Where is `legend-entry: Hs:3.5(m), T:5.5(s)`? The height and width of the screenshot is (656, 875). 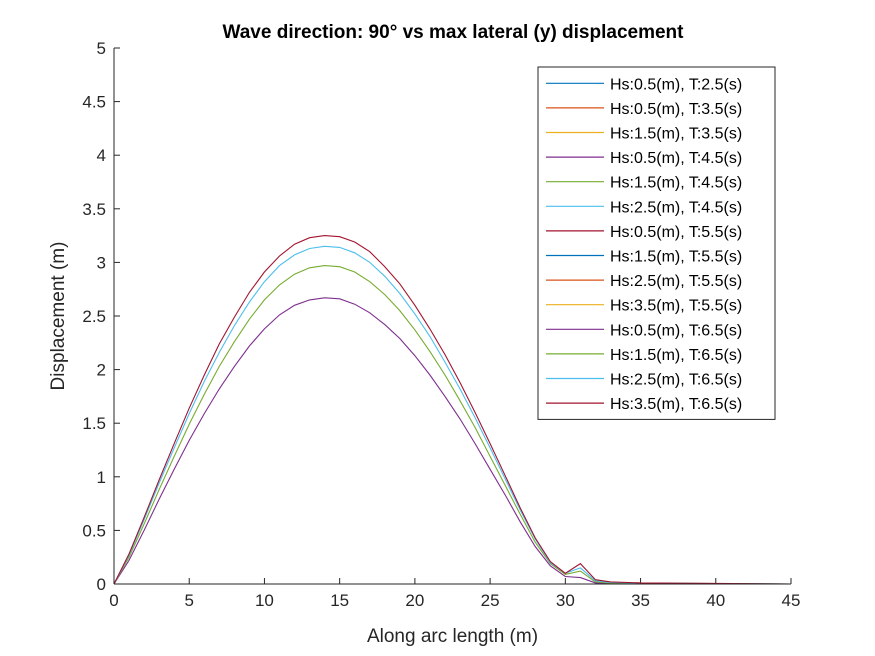
legend-entry: Hs:3.5(m), T:5.5(s) is located at coordinates (676, 306).